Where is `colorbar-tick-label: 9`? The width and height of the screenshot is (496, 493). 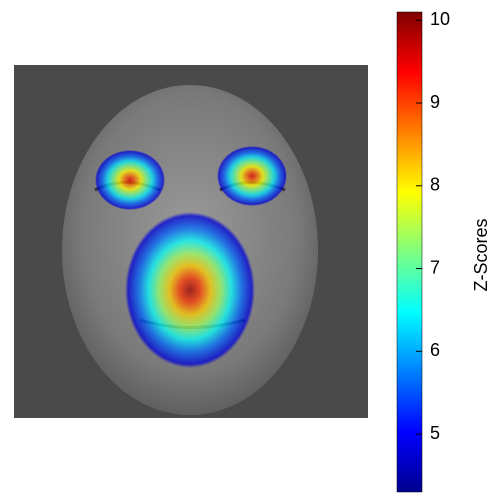 colorbar-tick-label: 9 is located at coordinates (435, 102).